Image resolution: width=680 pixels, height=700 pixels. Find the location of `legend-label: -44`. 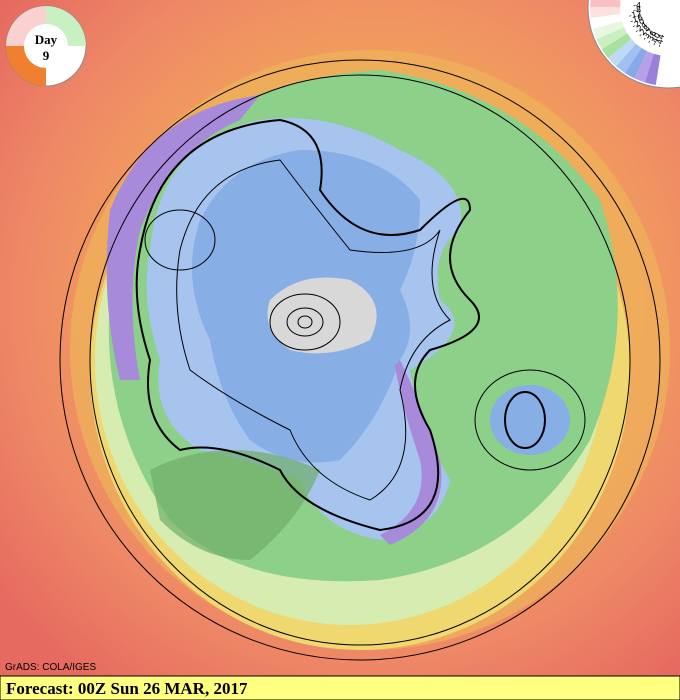

legend-label: -44 is located at coordinates (661, 40).